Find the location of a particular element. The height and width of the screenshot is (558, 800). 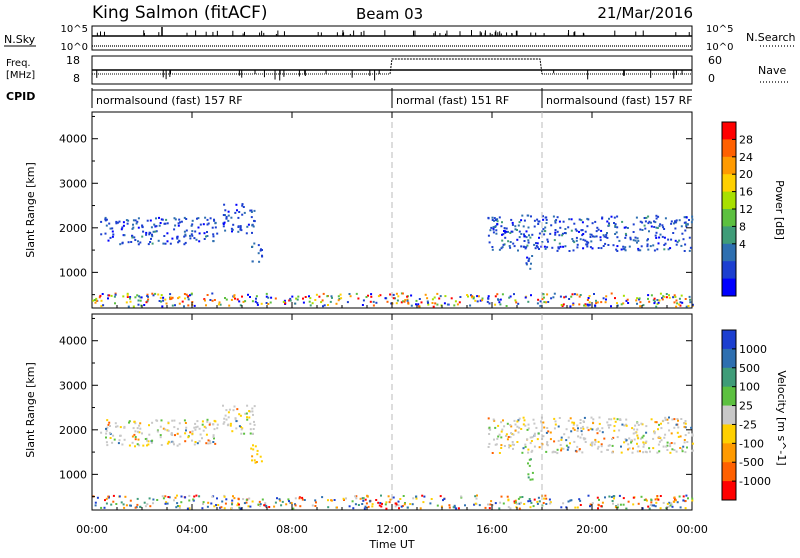

nsky-tick-top: 10^5 is located at coordinates (74, 29).